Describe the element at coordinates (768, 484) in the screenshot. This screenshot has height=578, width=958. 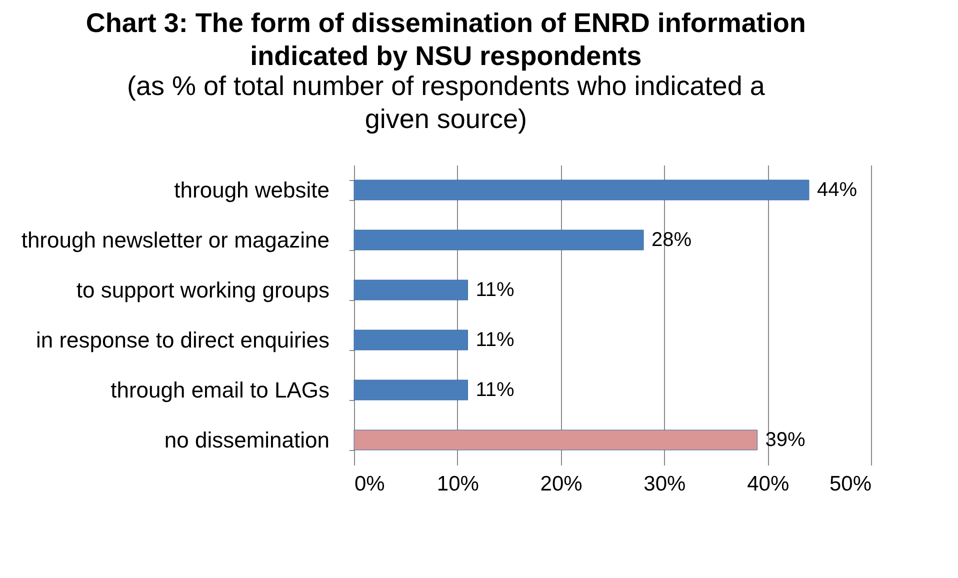
I see `x-tick-label: 40%` at that location.